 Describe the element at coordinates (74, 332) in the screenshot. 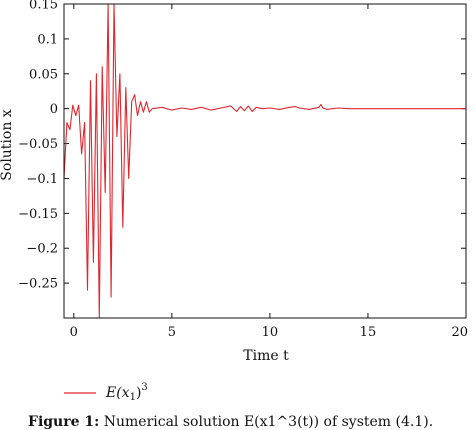

I see `x-tick-label: 0` at that location.